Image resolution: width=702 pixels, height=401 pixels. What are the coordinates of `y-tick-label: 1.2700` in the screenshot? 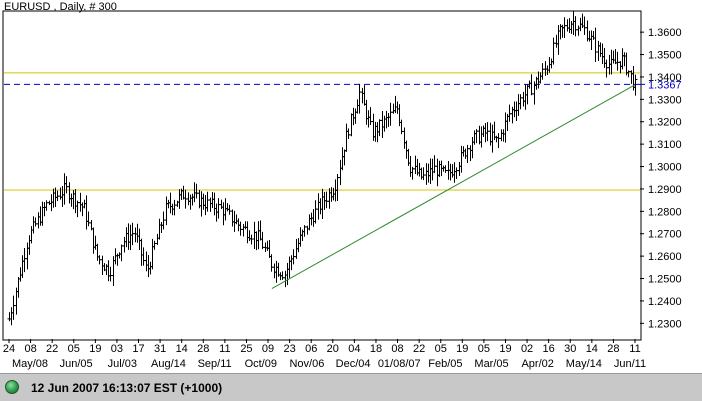 It's located at (665, 235).